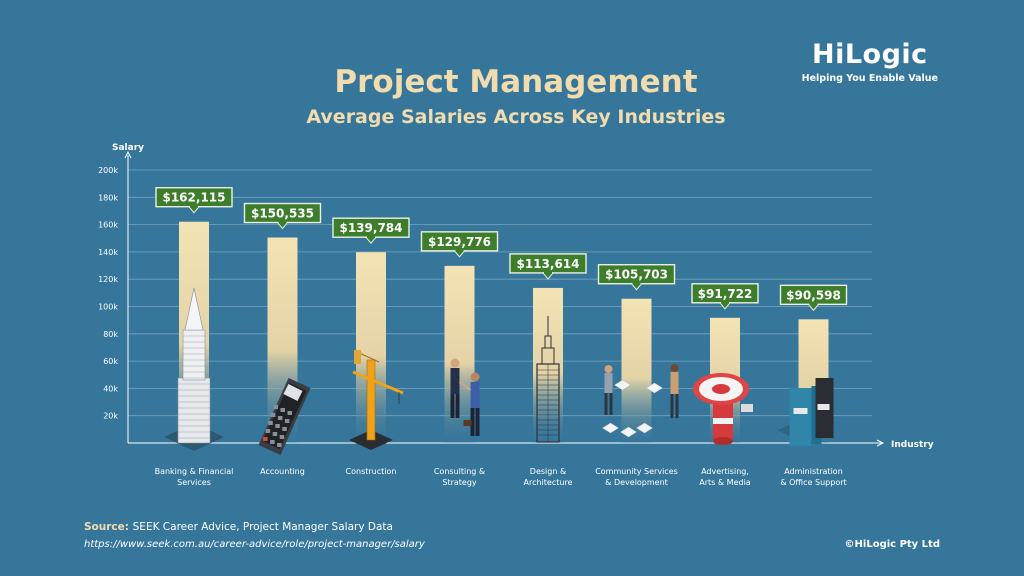 This screenshot has width=1024, height=576. Describe the element at coordinates (194, 477) in the screenshot. I see `x-tick-label: Banking & Financial Services` at that location.